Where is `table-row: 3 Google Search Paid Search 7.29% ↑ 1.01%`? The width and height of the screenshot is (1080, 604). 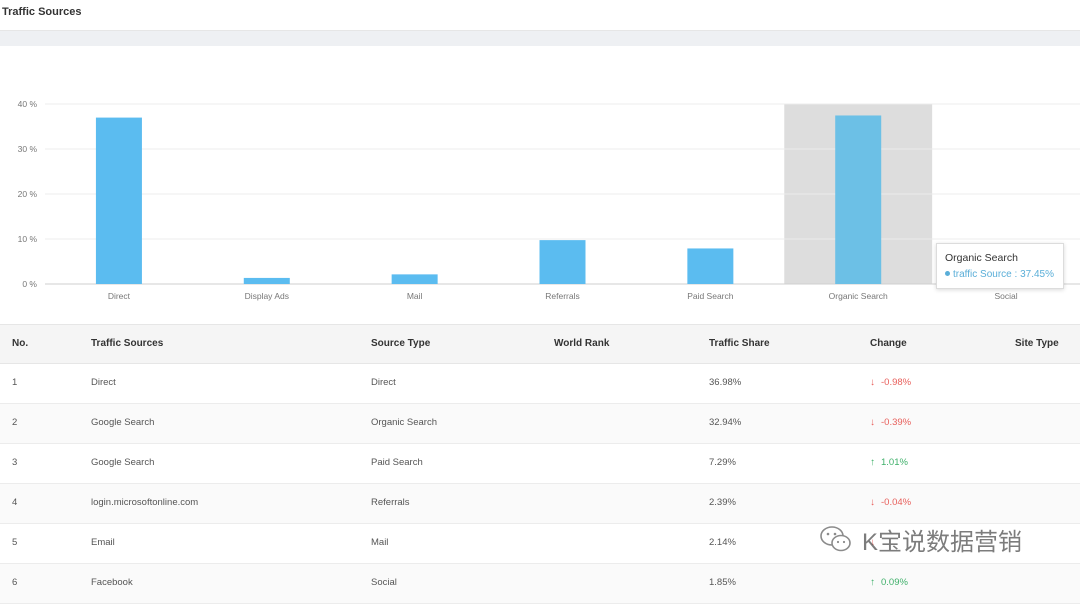 table-row: 3 Google Search Paid Search 7.29% ↑ 1.01% is located at coordinates (540, 464).